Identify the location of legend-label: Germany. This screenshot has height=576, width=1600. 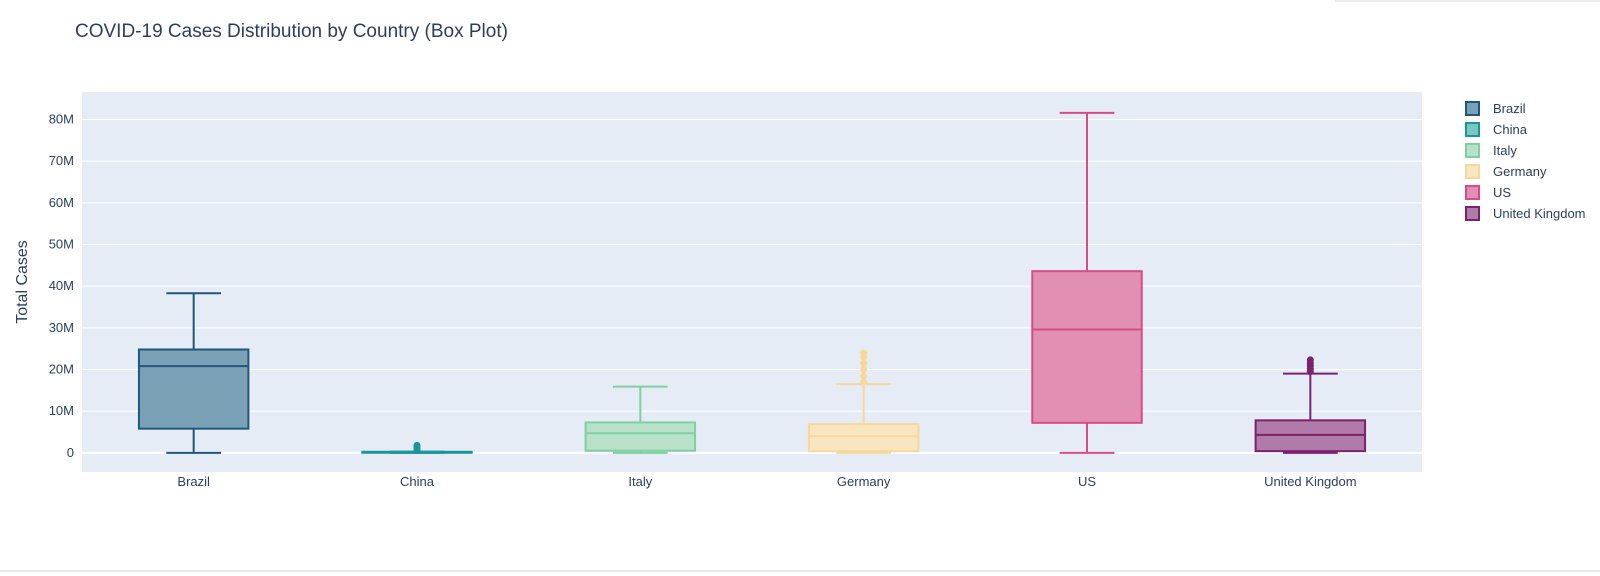
(1520, 171).